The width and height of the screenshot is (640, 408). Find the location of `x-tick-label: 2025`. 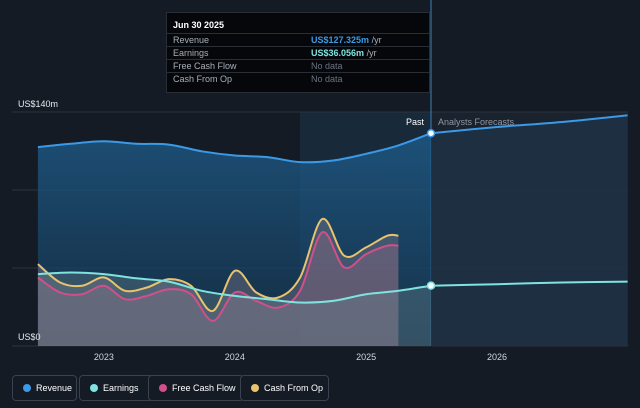

x-tick-label: 2025 is located at coordinates (366, 357).